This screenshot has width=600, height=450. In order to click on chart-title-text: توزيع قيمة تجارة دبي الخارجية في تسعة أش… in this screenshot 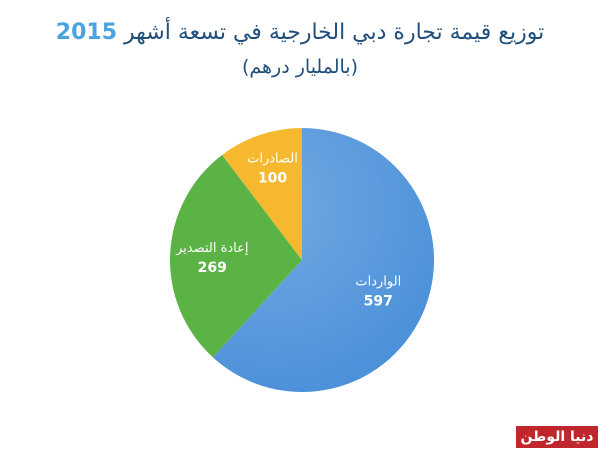, I will do `click(334, 32)`.